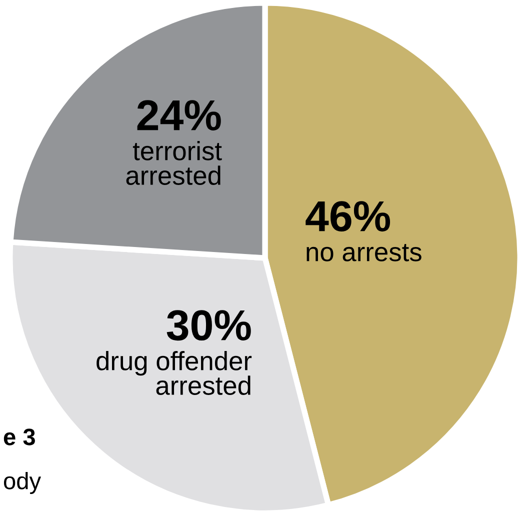 The height and width of the screenshot is (517, 521). What do you see at coordinates (208, 325) in the screenshot?
I see `data-label: 30%` at bounding box center [208, 325].